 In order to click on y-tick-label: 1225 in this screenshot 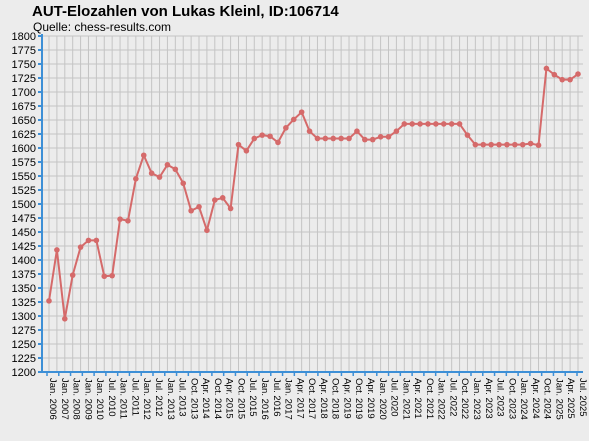, I will do `click(24, 359)`.